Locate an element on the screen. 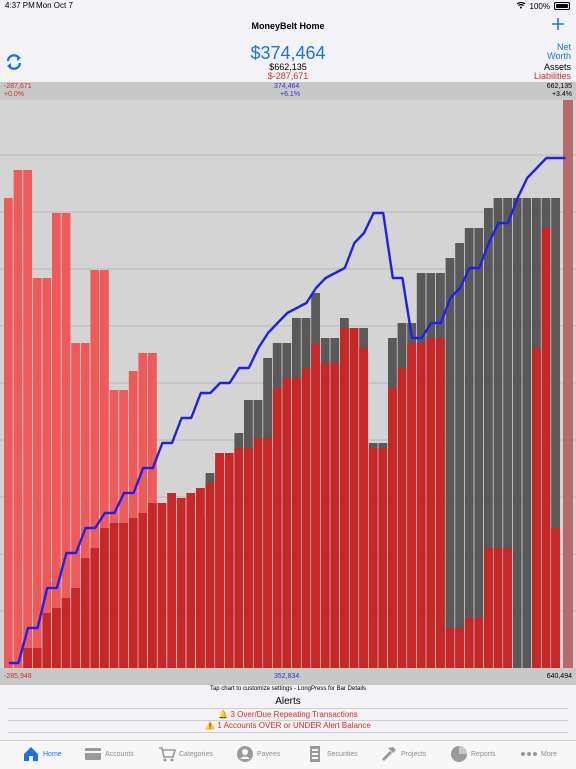 The height and width of the screenshot is (769, 576). assets-value: $662,135 is located at coordinates (288, 67).